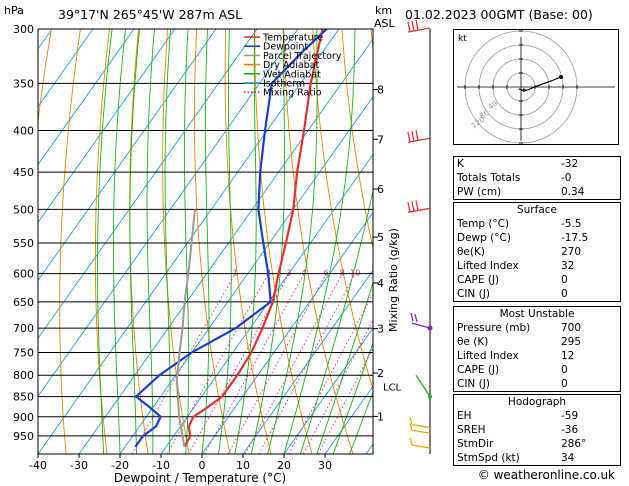 The height and width of the screenshot is (486, 629). Describe the element at coordinates (537, 164) in the screenshot. I see `parameter-row: K -32` at that location.